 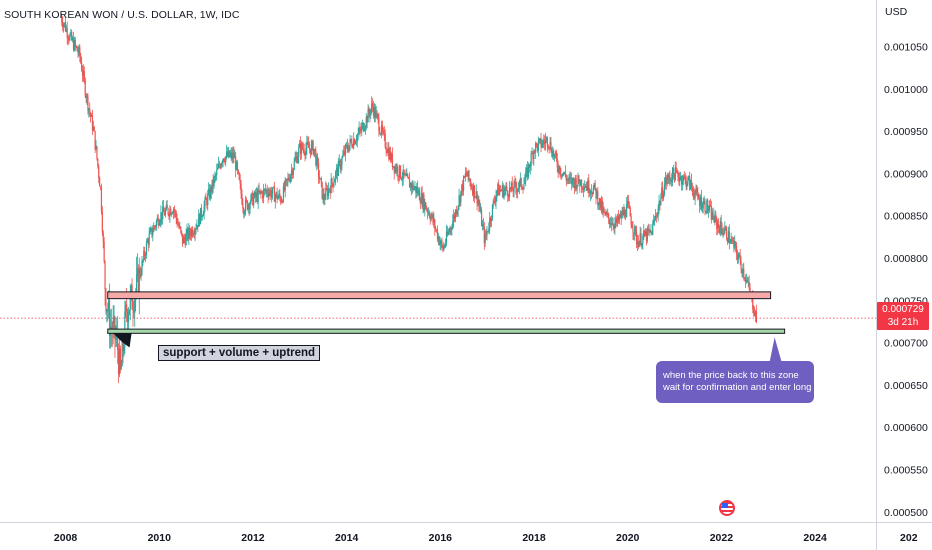 I want to click on chart-title: SOUTH KOREAN WON / U.S. DOLLAR, 1W, IDC, so click(x=122, y=15).